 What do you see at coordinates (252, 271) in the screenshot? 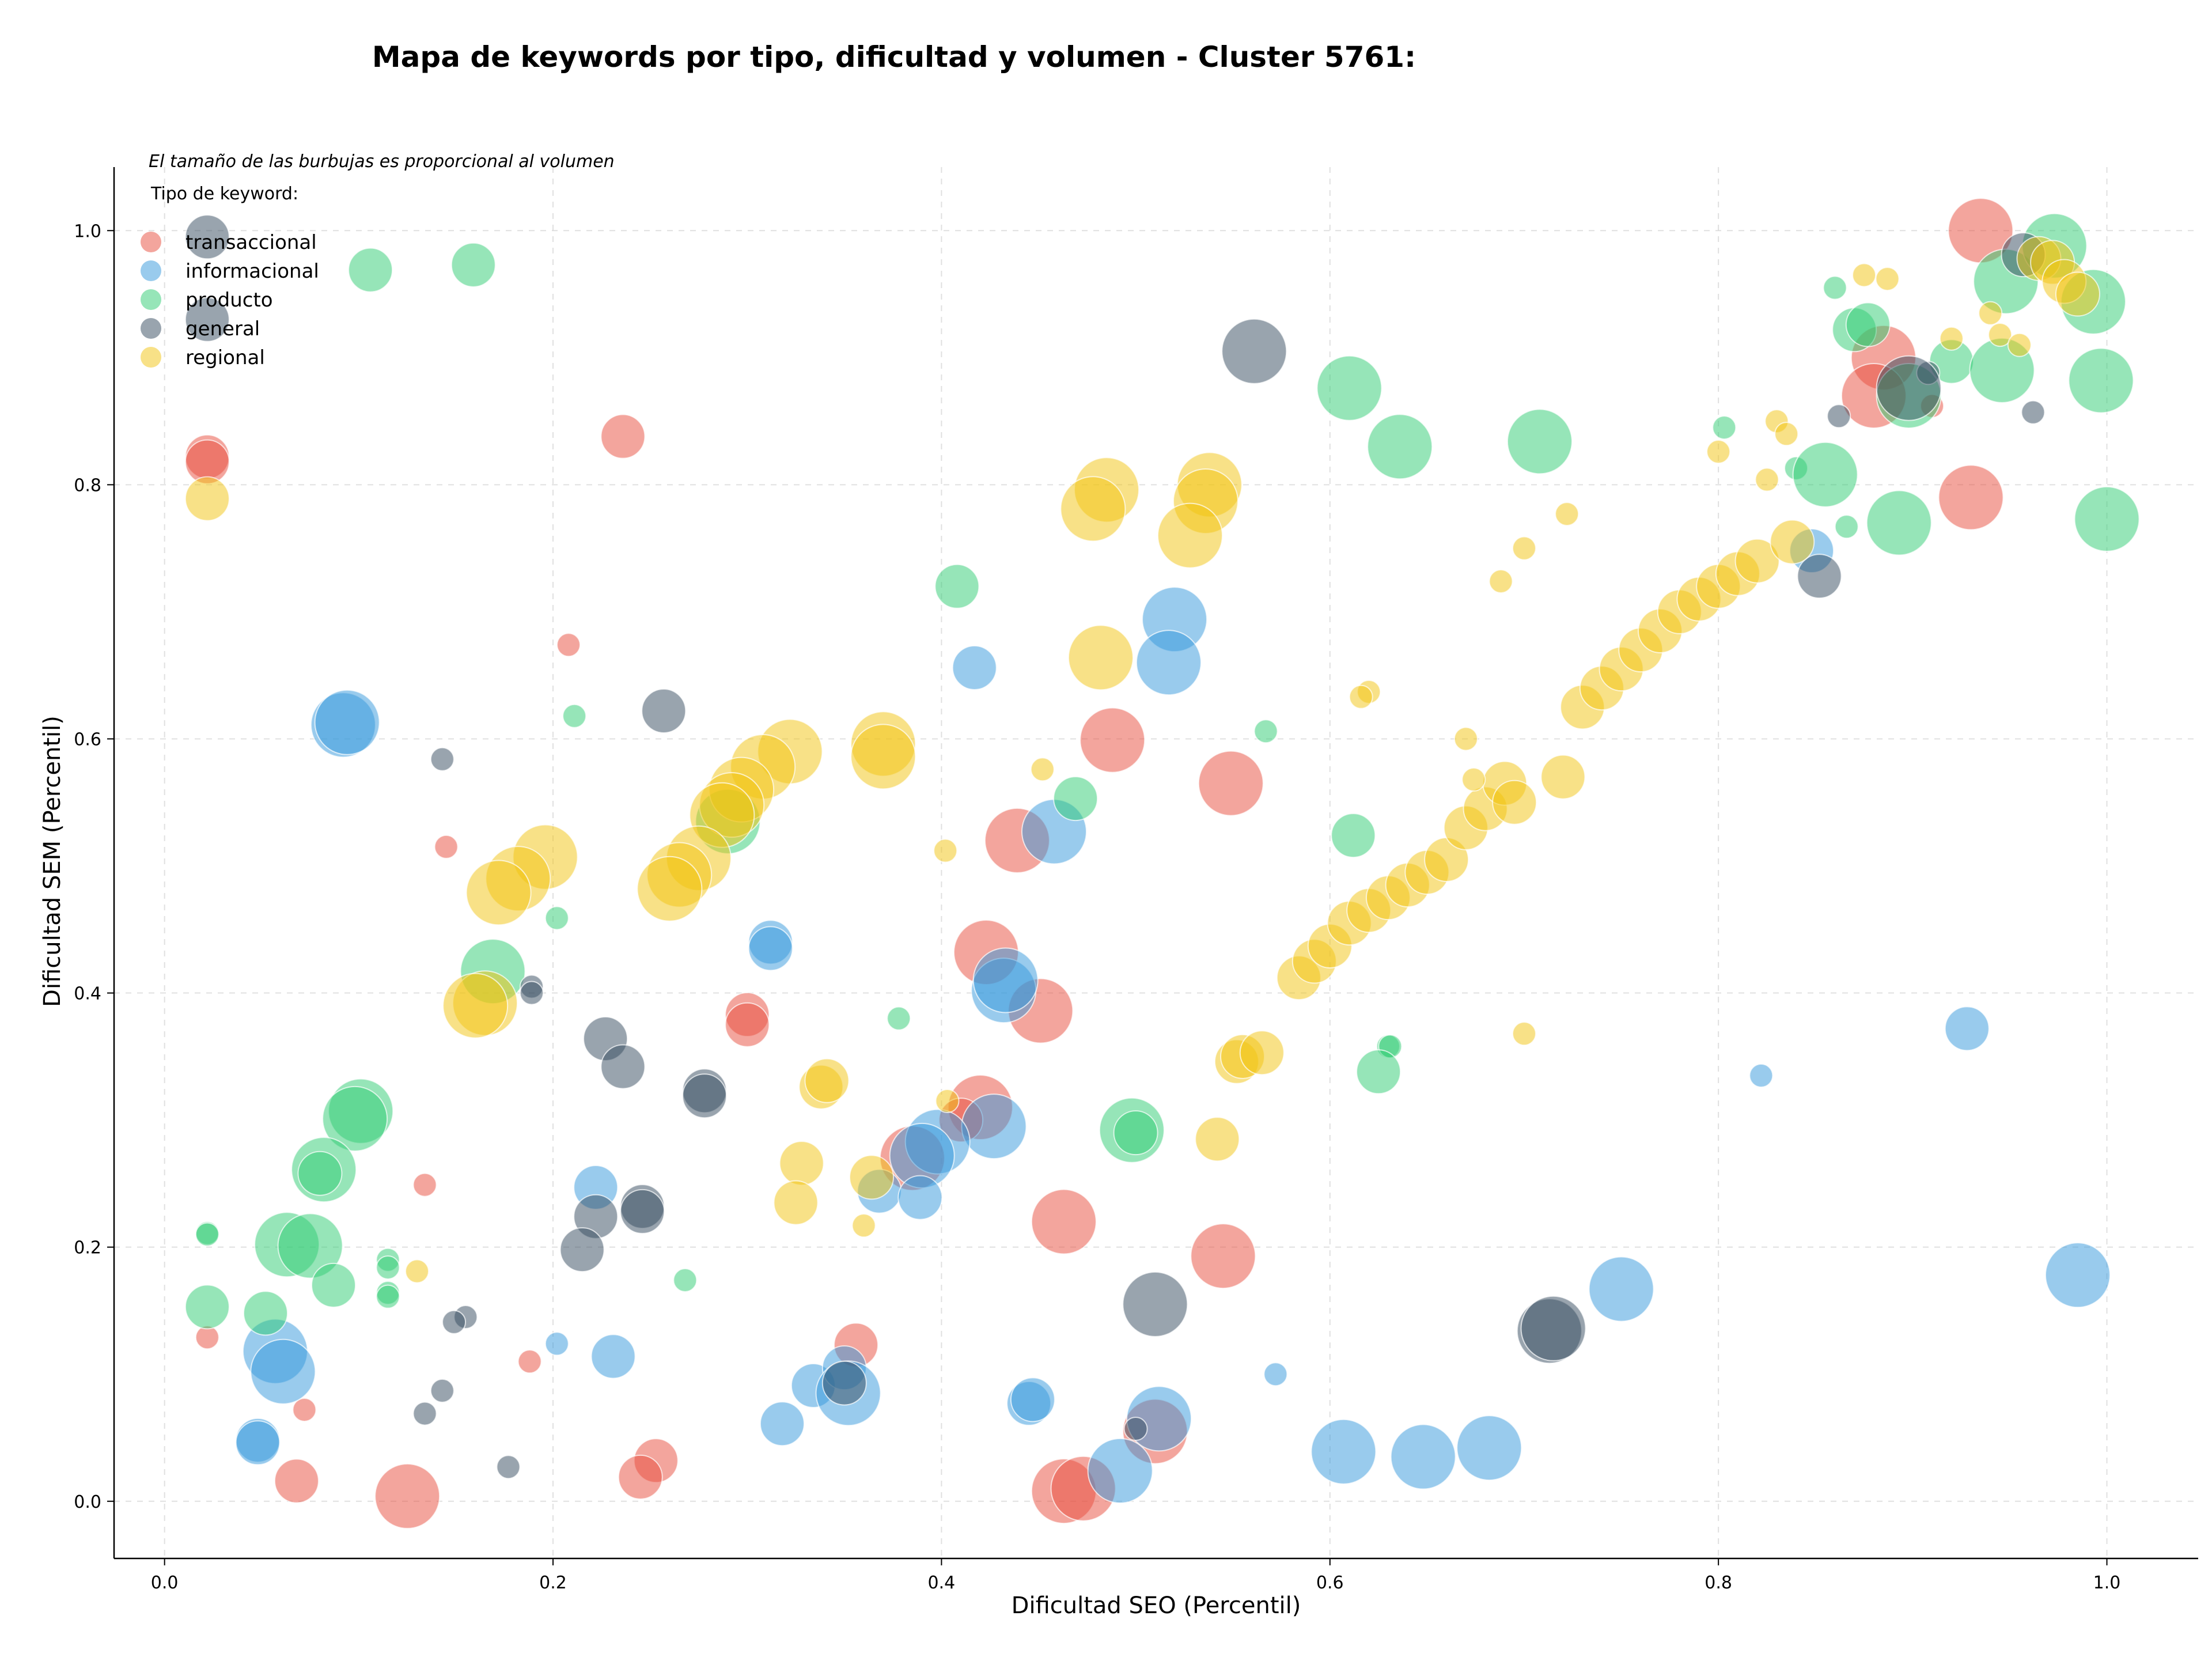
I see `legend-label-informacional: informacional` at bounding box center [252, 271].